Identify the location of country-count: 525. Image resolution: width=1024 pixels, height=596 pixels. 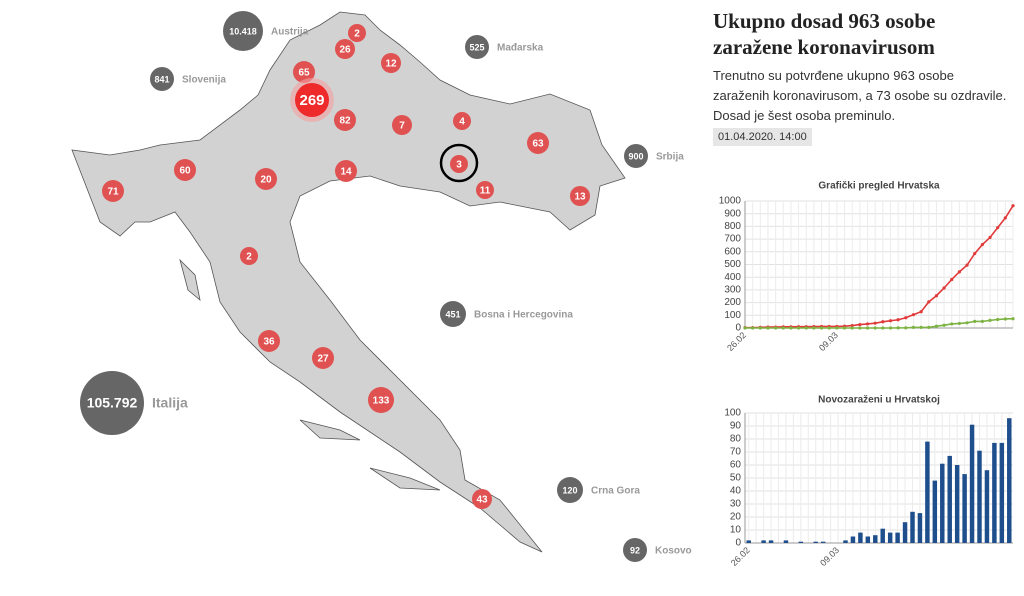
(476, 47).